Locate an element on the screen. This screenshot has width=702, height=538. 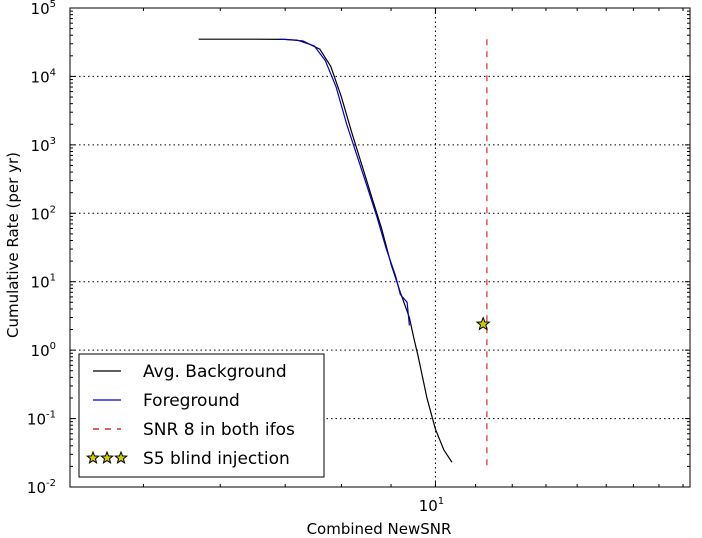
y-tick-label: 10⁻² is located at coordinates (41, 487).